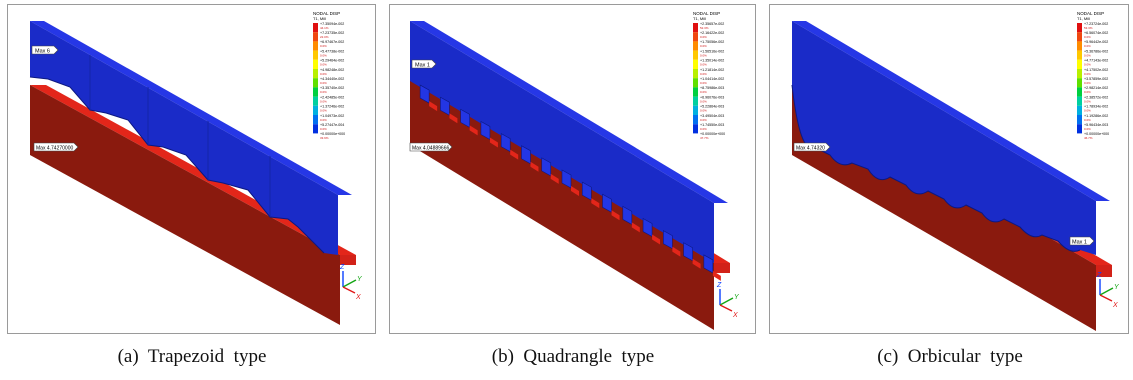 The width and height of the screenshot is (1133, 380). Describe the element at coordinates (570, 182) in the screenshot. I see `quadrangle-teeth` at that location.